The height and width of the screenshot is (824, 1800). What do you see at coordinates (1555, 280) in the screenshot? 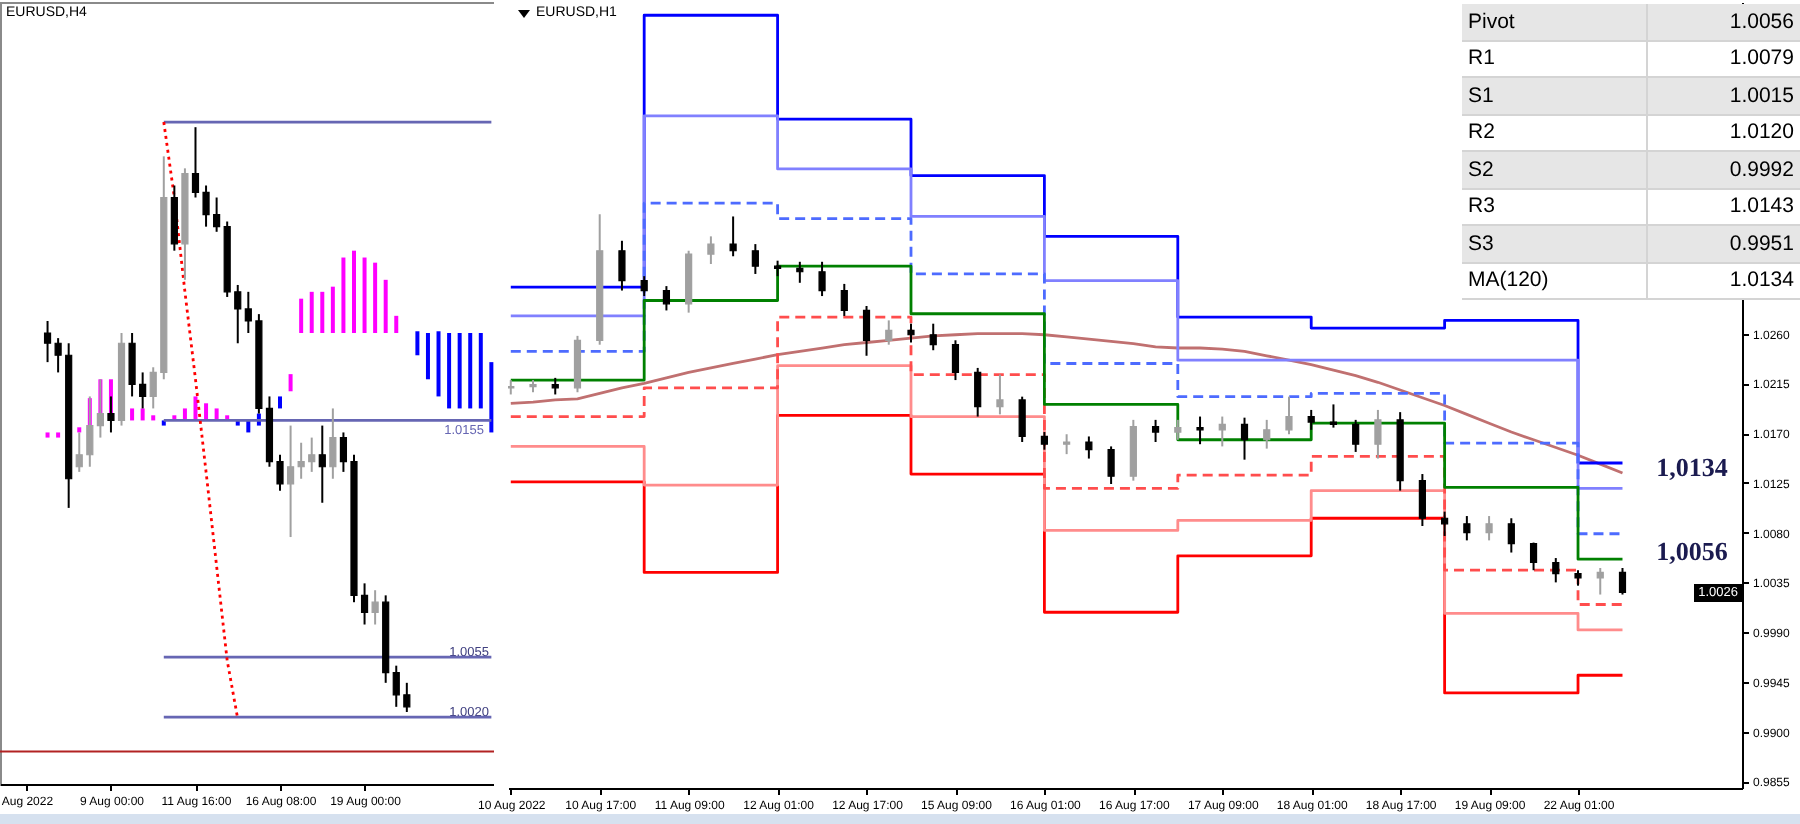
I see `category-label: MA(120)` at bounding box center [1555, 280].